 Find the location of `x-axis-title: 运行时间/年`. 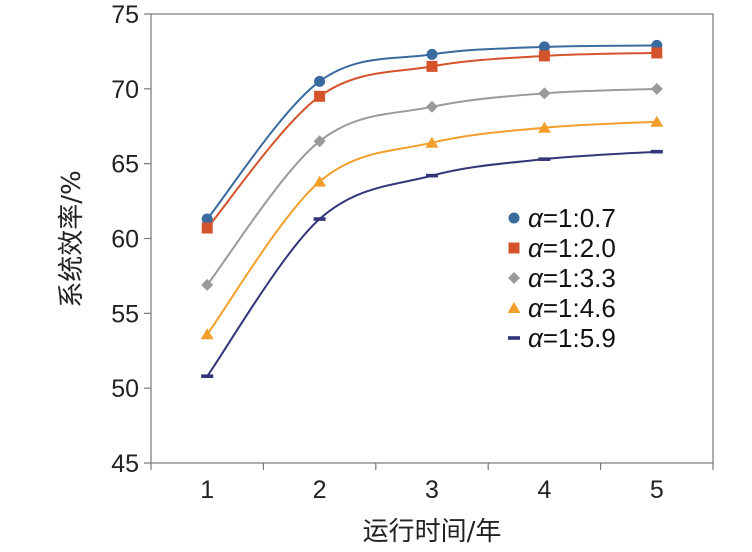

x-axis-title: 运行时间/年 is located at coordinates (432, 532).